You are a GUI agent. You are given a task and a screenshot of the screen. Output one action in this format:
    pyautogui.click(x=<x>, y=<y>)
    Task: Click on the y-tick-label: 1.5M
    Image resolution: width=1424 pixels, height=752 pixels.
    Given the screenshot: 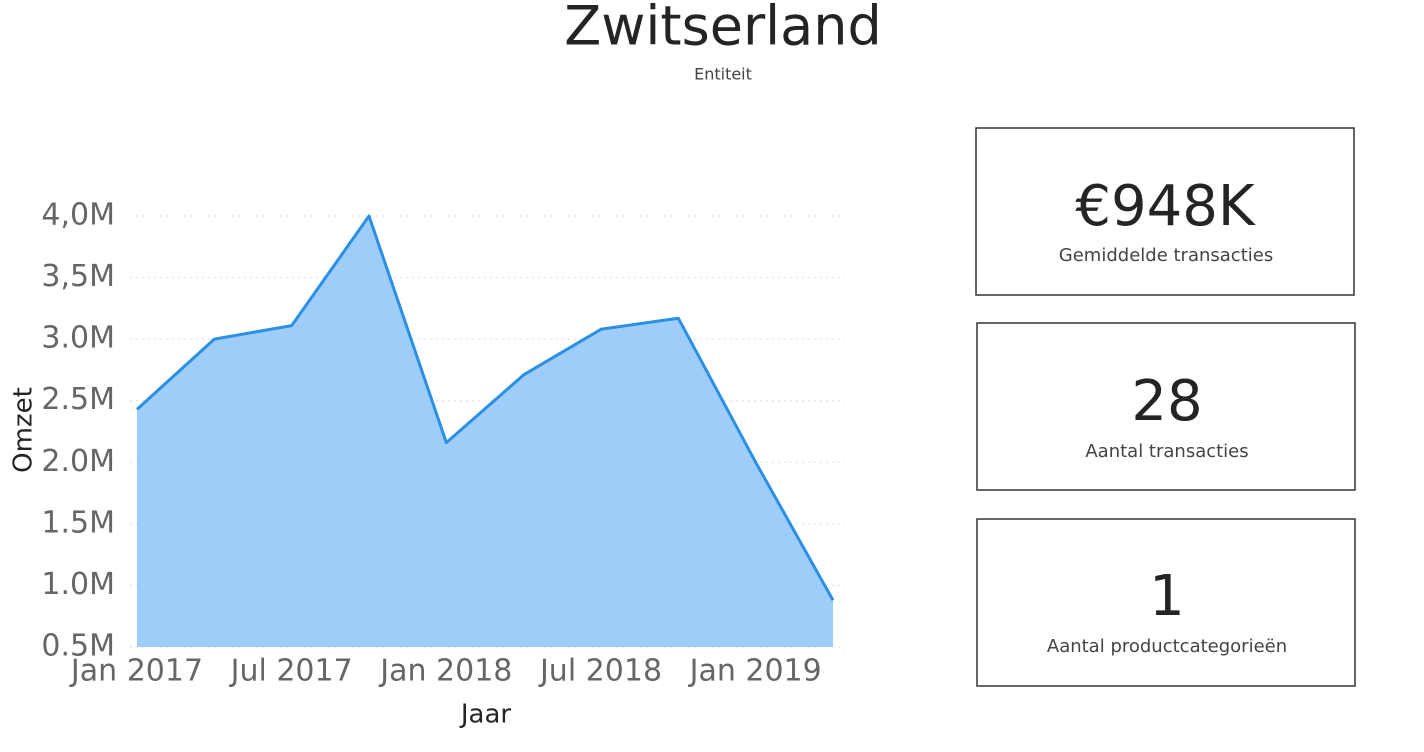 What is the action you would take?
    pyautogui.click(x=78, y=522)
    